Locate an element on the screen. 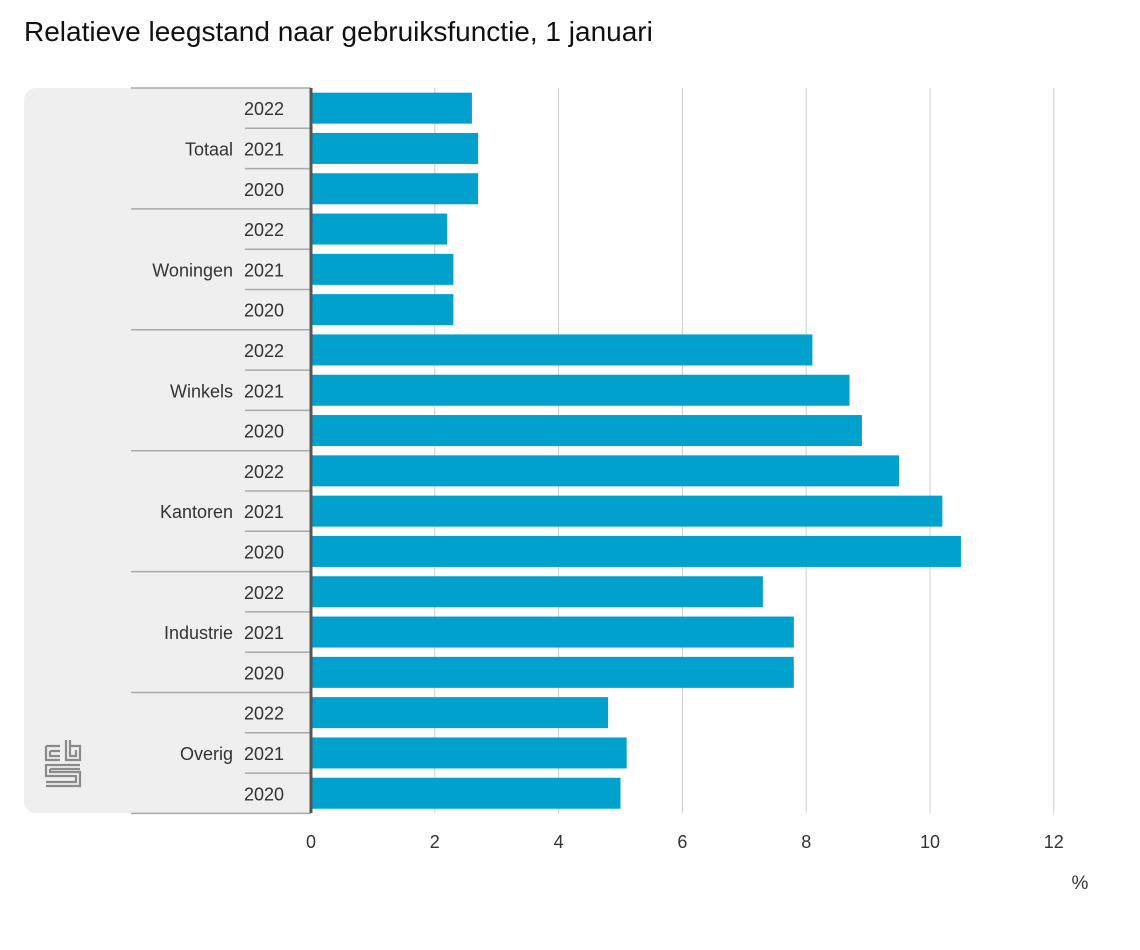  category-label: Winkels is located at coordinates (201, 391).